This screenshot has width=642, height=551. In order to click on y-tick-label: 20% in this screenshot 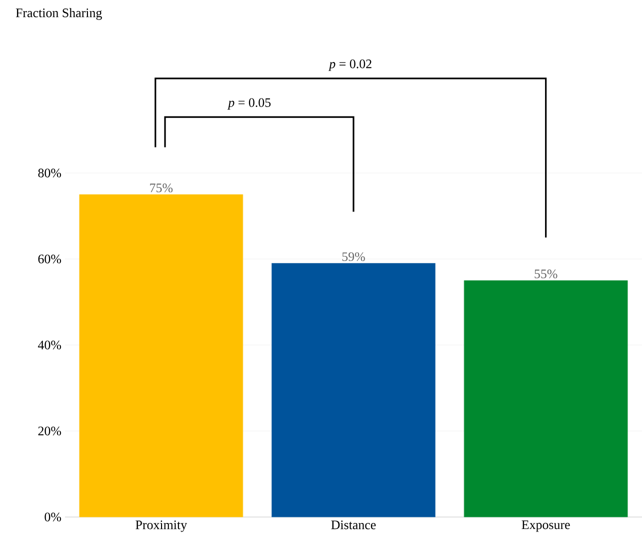, I will do `click(50, 431)`.